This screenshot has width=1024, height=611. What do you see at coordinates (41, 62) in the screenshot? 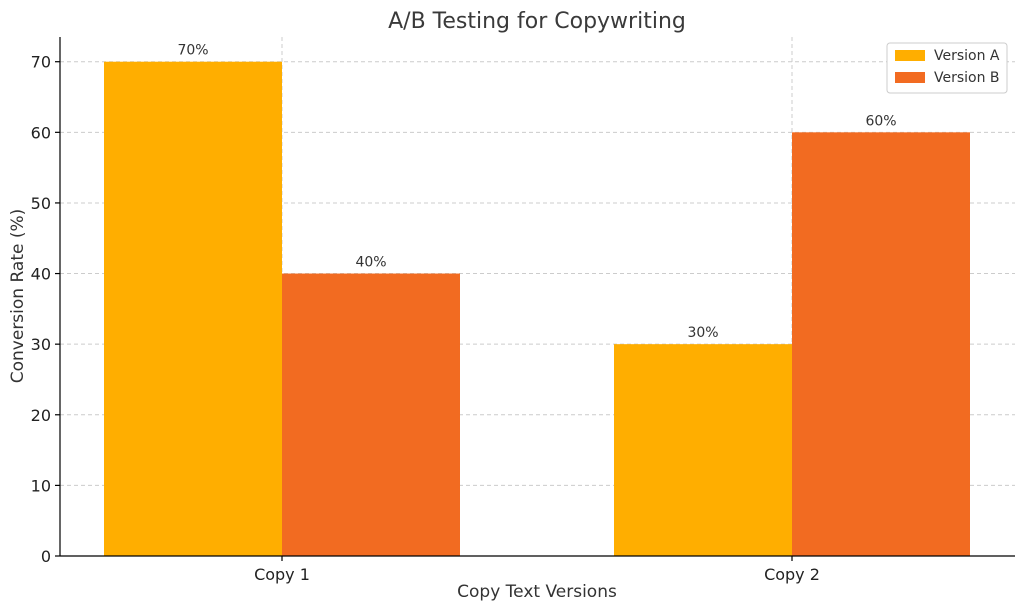
I see `y-tick-label: 70` at bounding box center [41, 62].